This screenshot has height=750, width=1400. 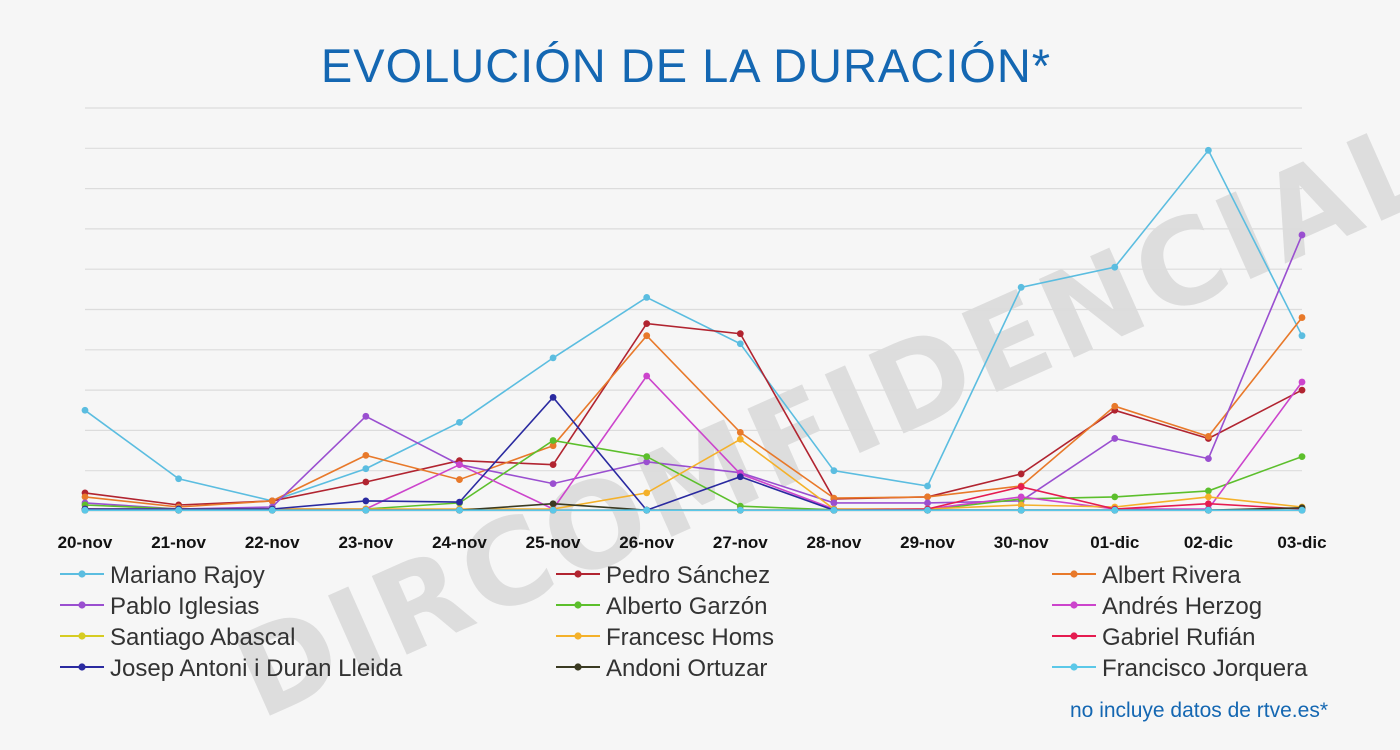 What do you see at coordinates (459, 542) in the screenshot?
I see `x-tick-label: 24-nov` at bounding box center [459, 542].